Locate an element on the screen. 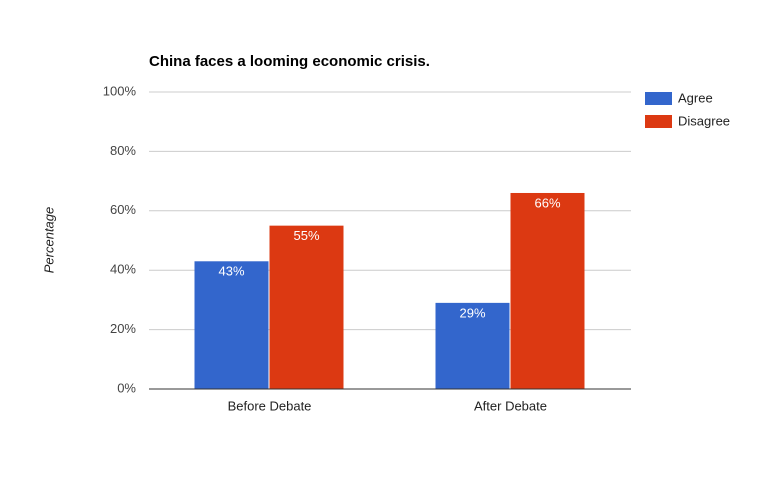 This screenshot has width=780, height=482. y-tick-label: 60% is located at coordinates (123, 209).